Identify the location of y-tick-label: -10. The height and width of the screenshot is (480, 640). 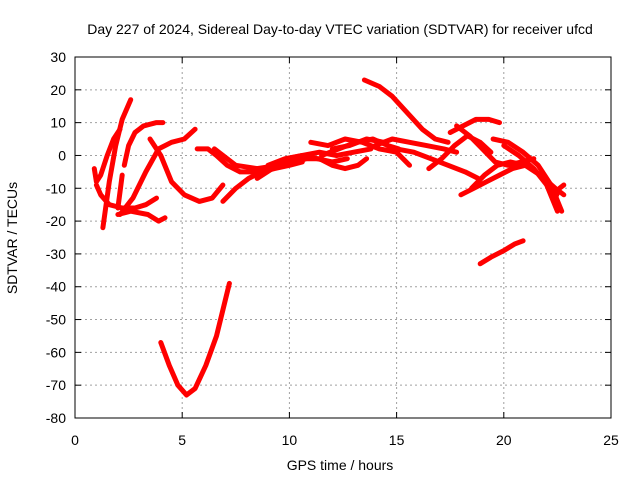
(56, 188).